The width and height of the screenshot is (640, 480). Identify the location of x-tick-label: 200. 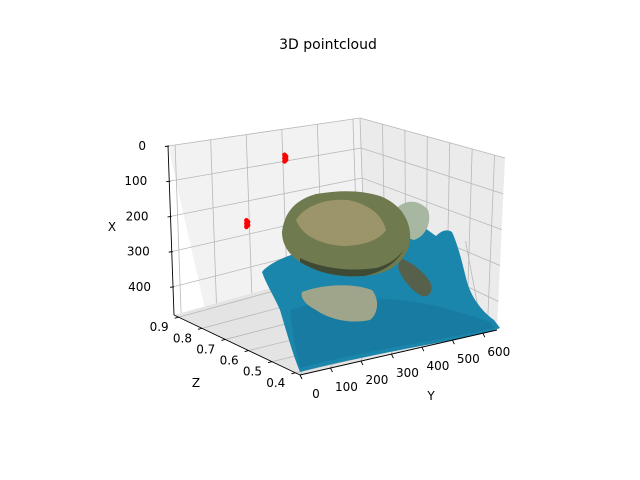
(137, 216).